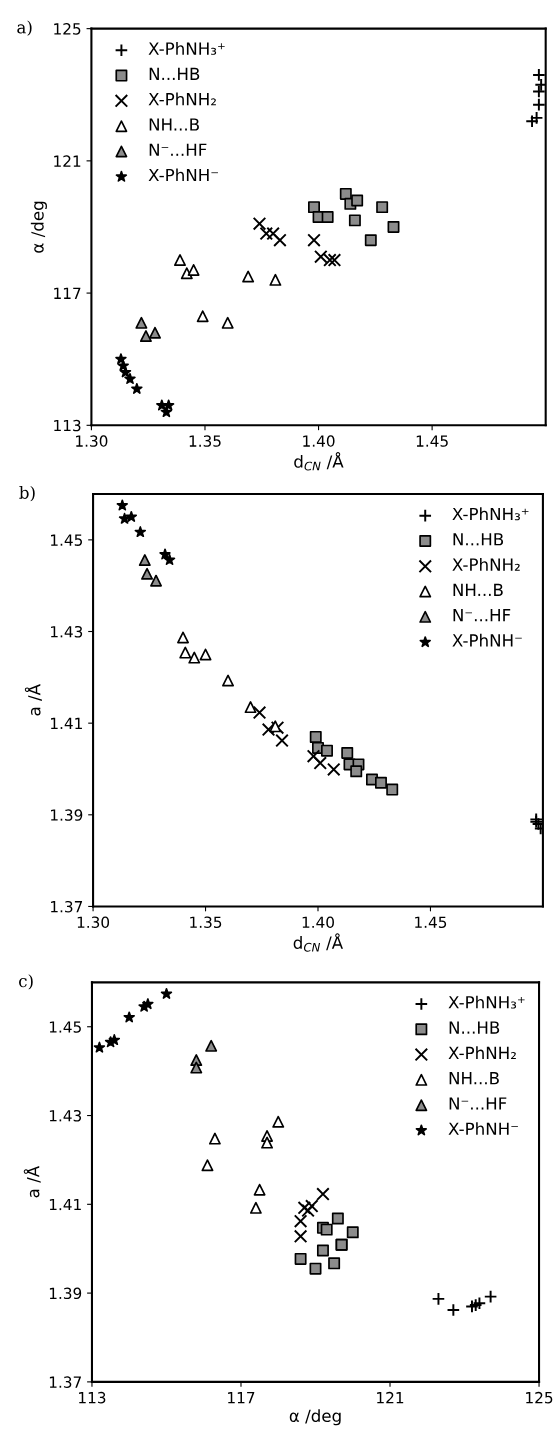 Image resolution: width=554 pixels, height=1432 pixels. I want to click on x-tick-label: 113, so click(92, 1397).